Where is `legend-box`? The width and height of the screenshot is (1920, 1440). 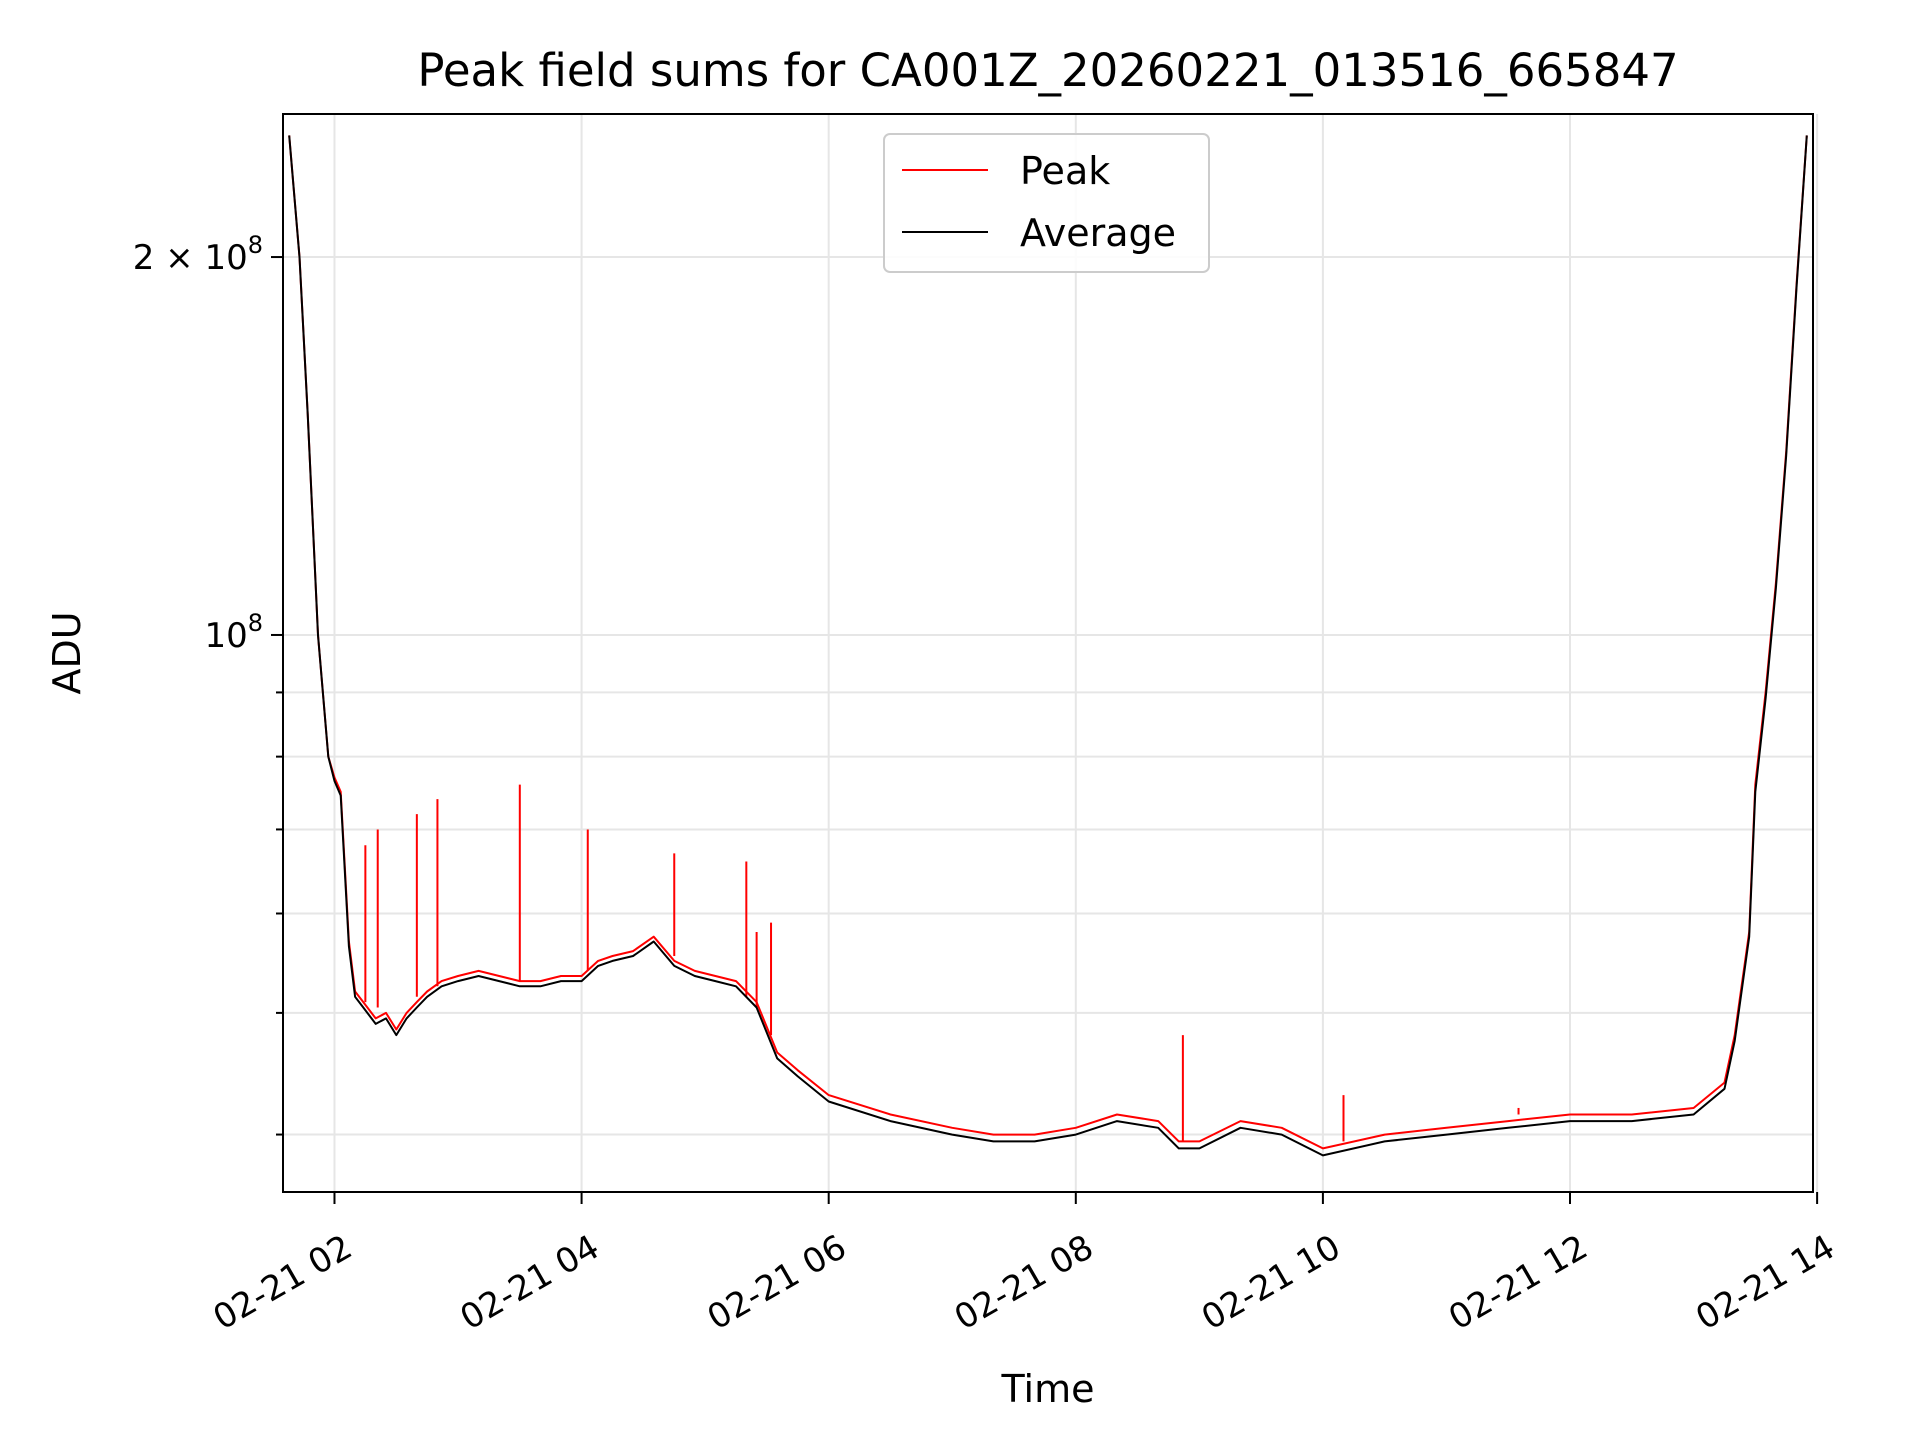 legend-box is located at coordinates (1046, 203).